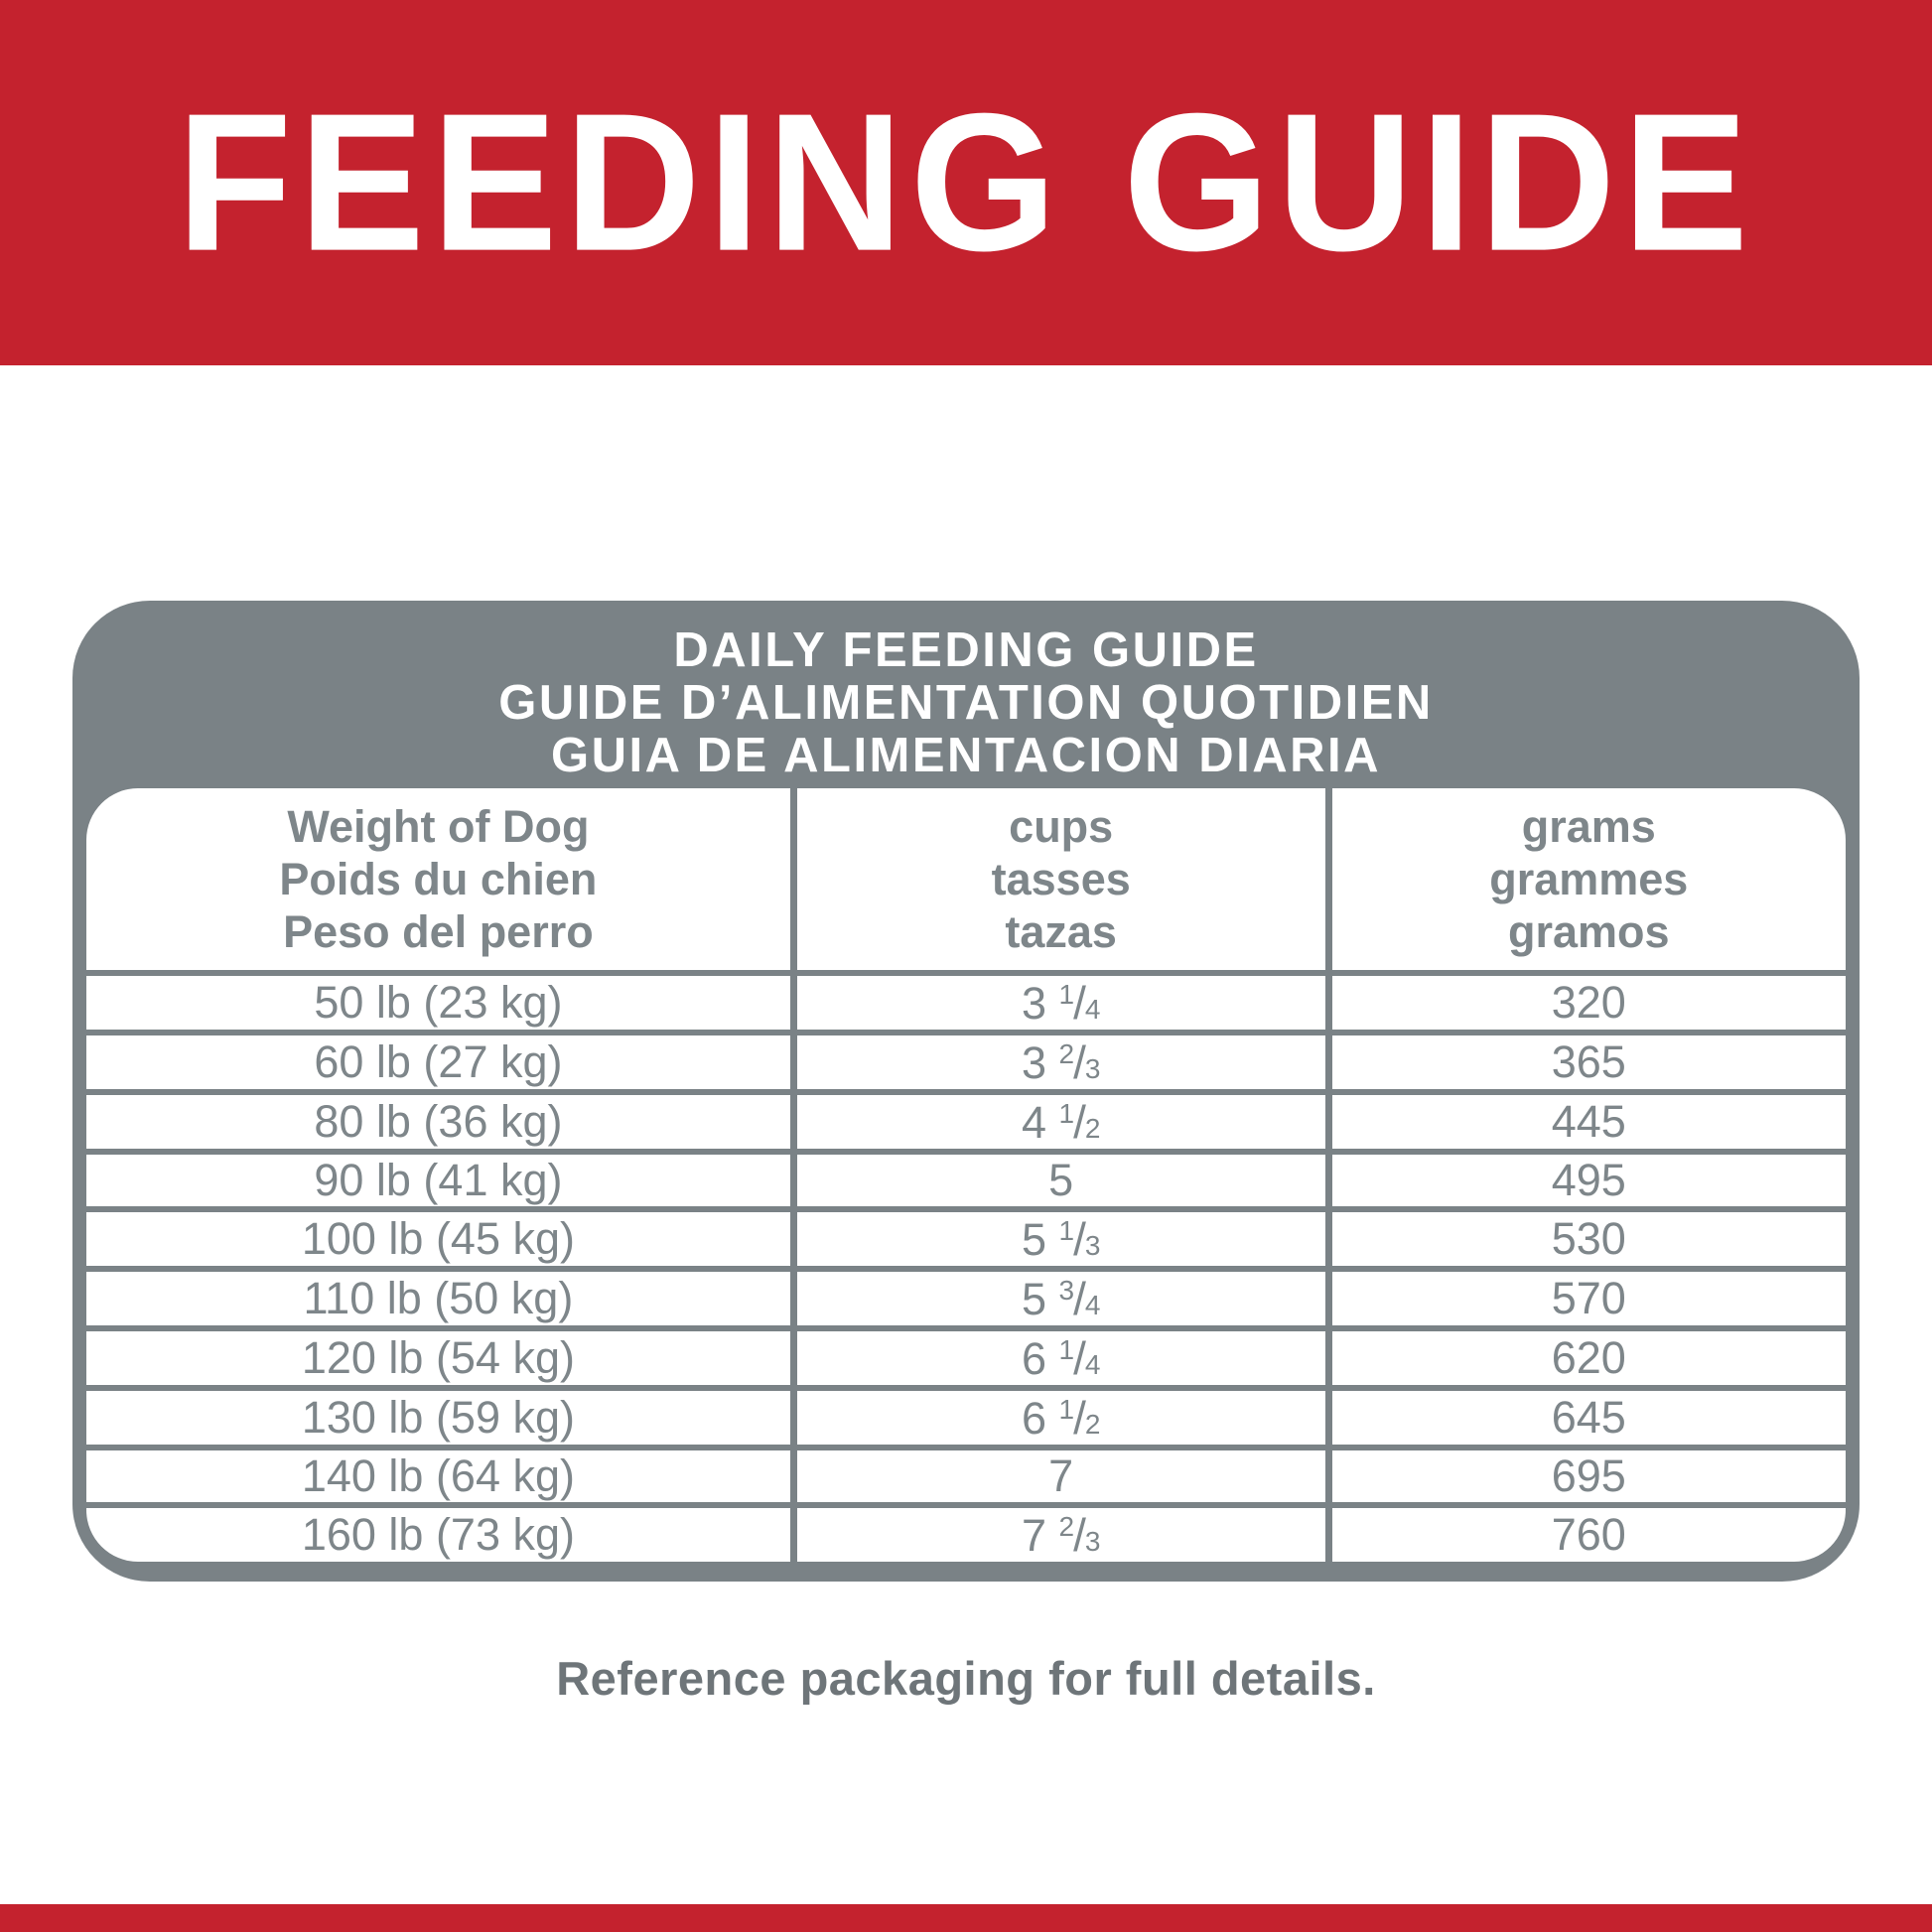  What do you see at coordinates (440, 1179) in the screenshot?
I see `weight-cell: 90 lb (41 kg)` at bounding box center [440, 1179].